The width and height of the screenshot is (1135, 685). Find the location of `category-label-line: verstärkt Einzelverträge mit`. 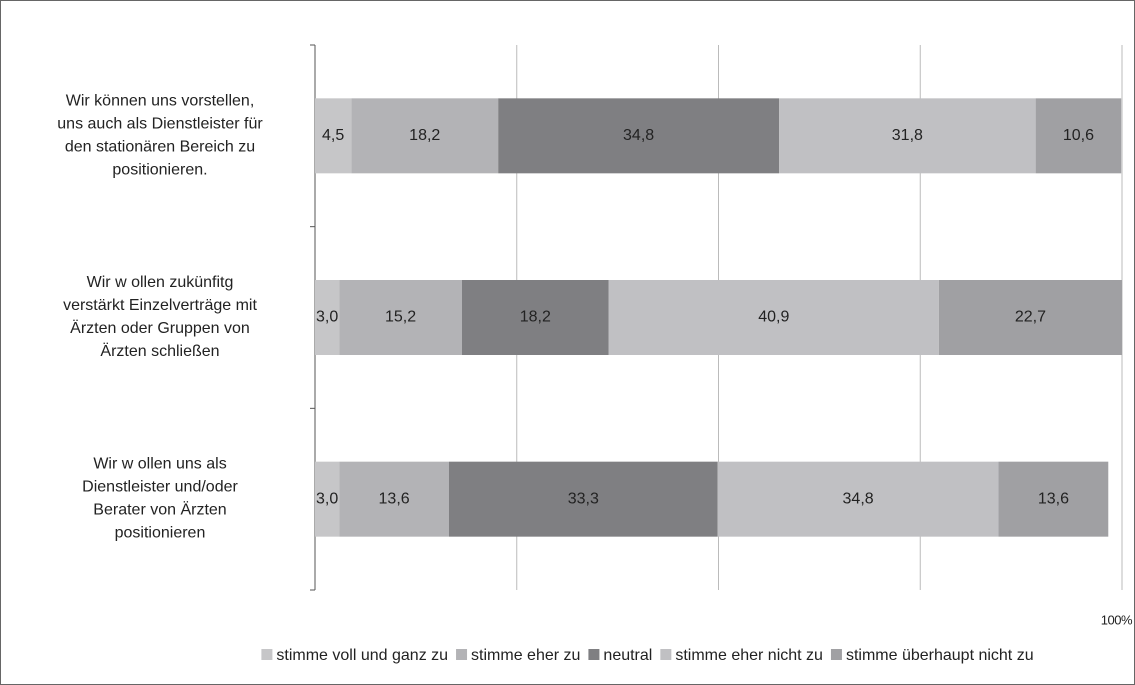

category-label-line: verstärkt Einzelverträge mit is located at coordinates (160, 305).